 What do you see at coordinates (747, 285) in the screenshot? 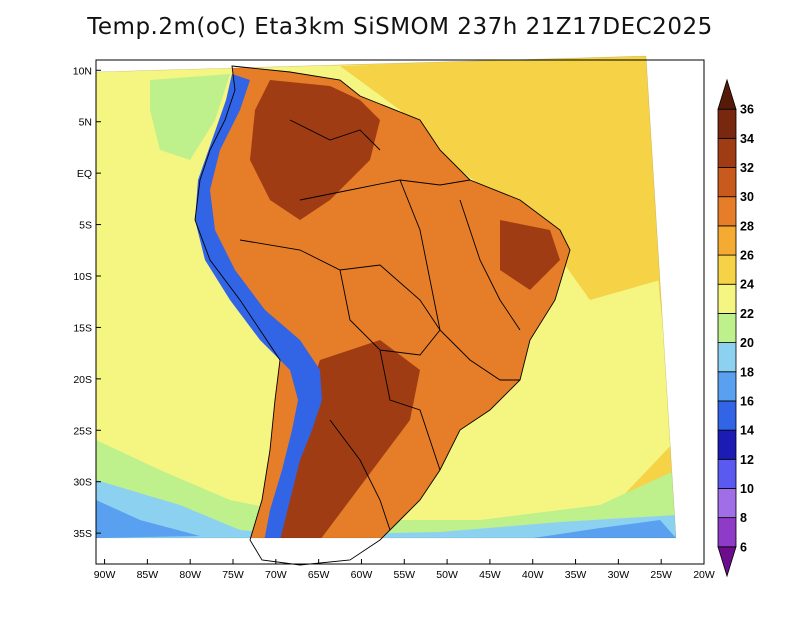
I see `colorbar-label: 24` at bounding box center [747, 285].